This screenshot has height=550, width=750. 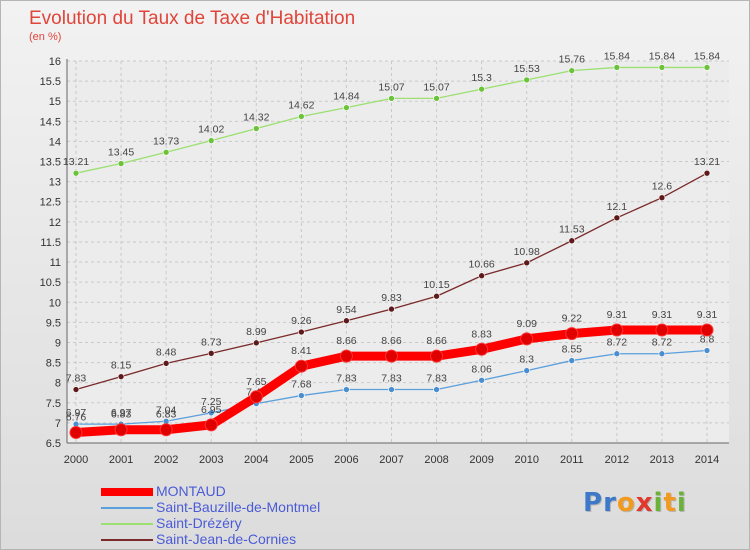 I want to click on data-label: 8.48, so click(x=166, y=352).